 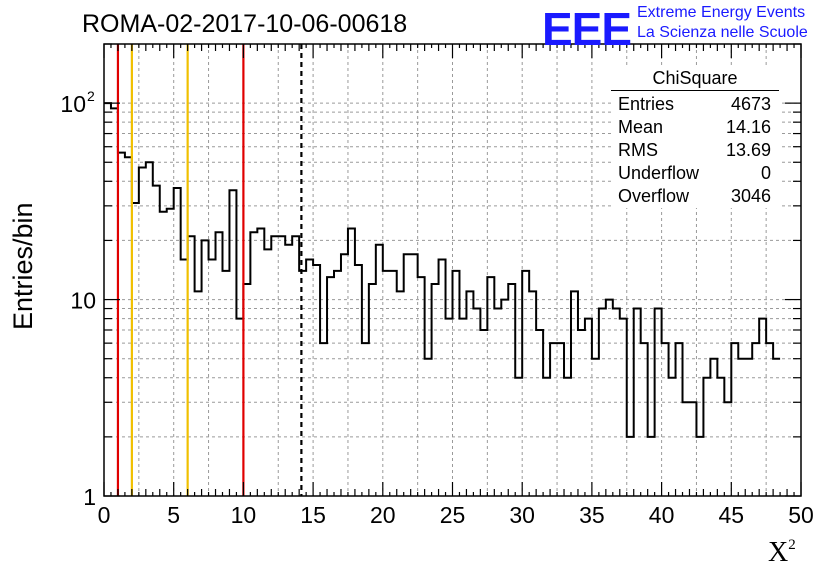 I want to click on x-tick-label: 20, so click(x=383, y=515).